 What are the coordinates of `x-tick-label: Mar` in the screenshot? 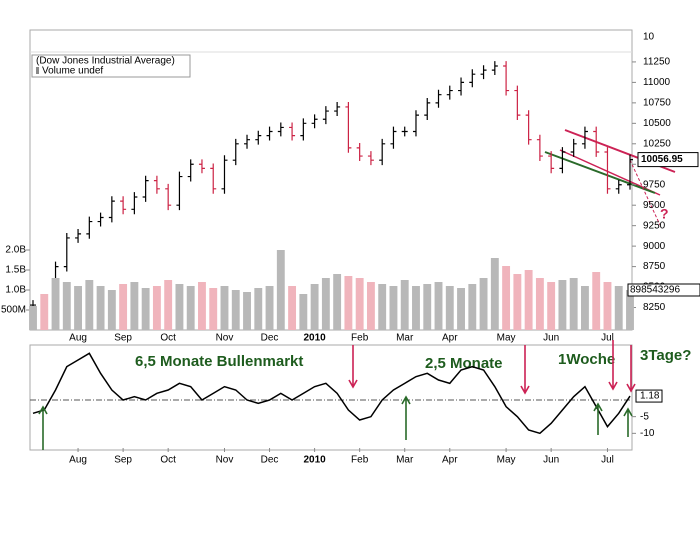 It's located at (405, 460).